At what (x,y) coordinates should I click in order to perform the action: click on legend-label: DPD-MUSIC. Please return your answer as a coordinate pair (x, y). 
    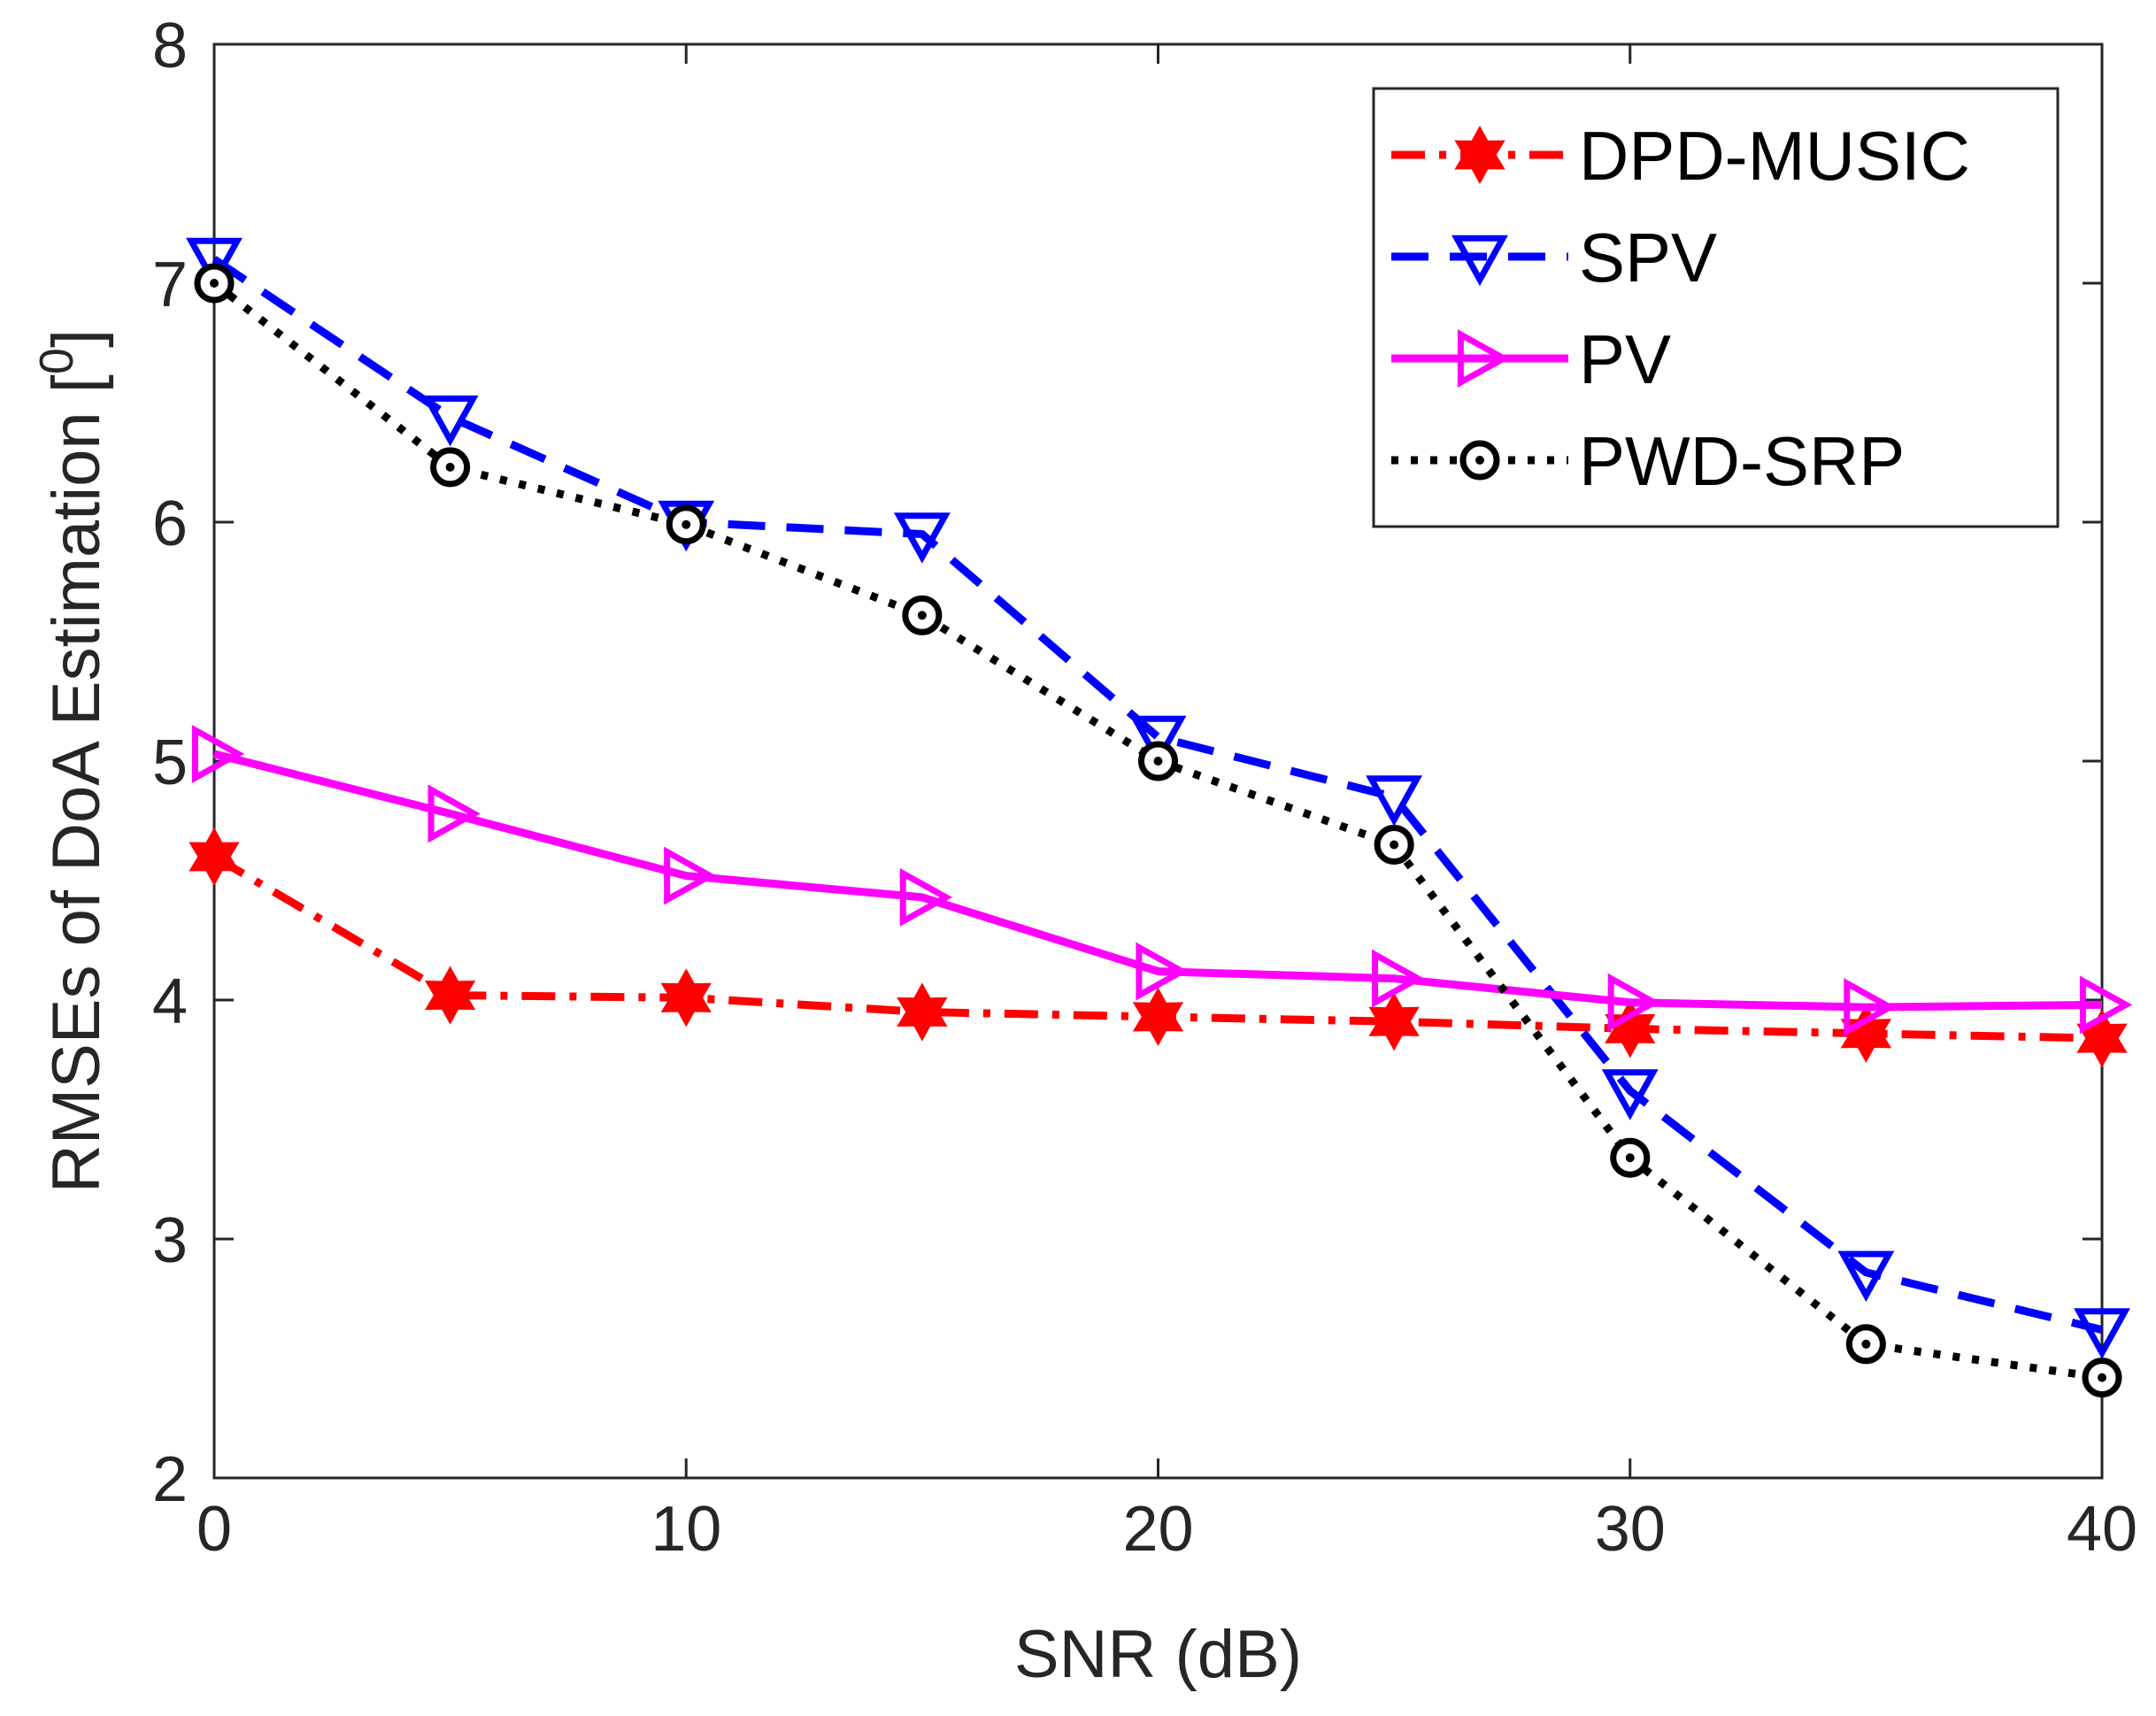
    Looking at the image, I should click on (1774, 156).